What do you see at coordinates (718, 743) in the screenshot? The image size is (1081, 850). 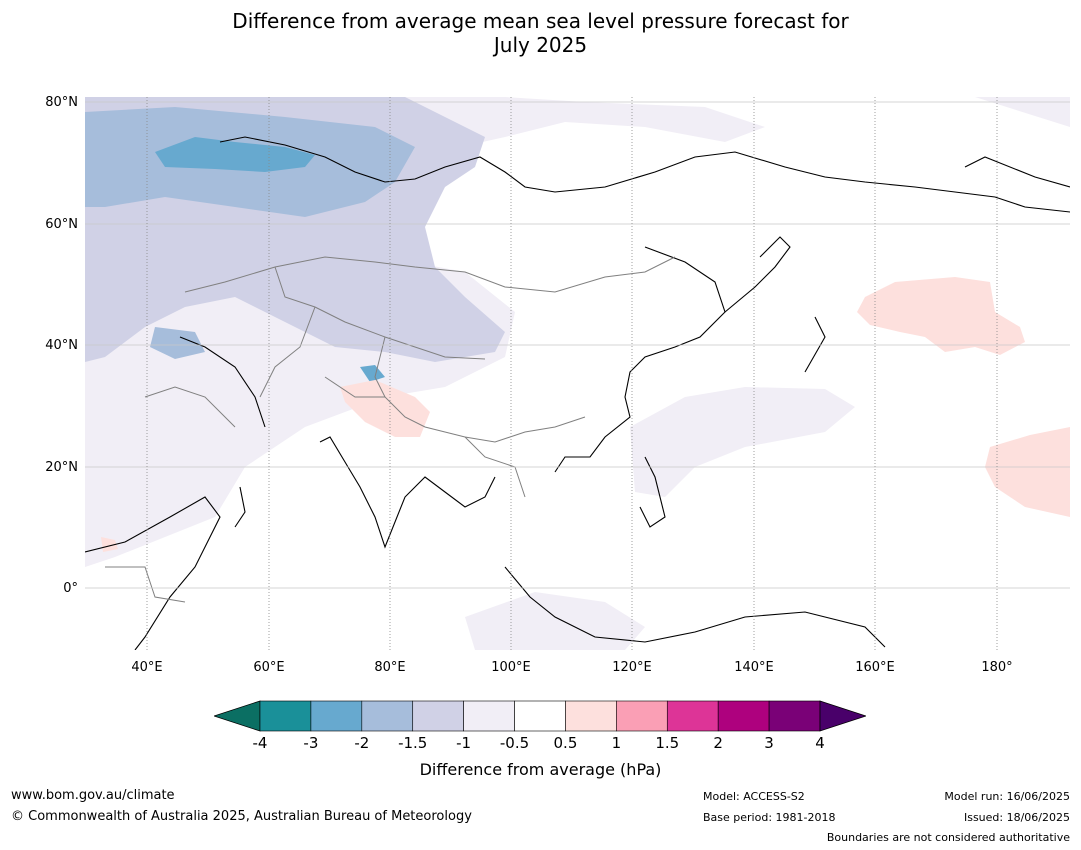 I see `colorbar-tick-label: 2` at bounding box center [718, 743].